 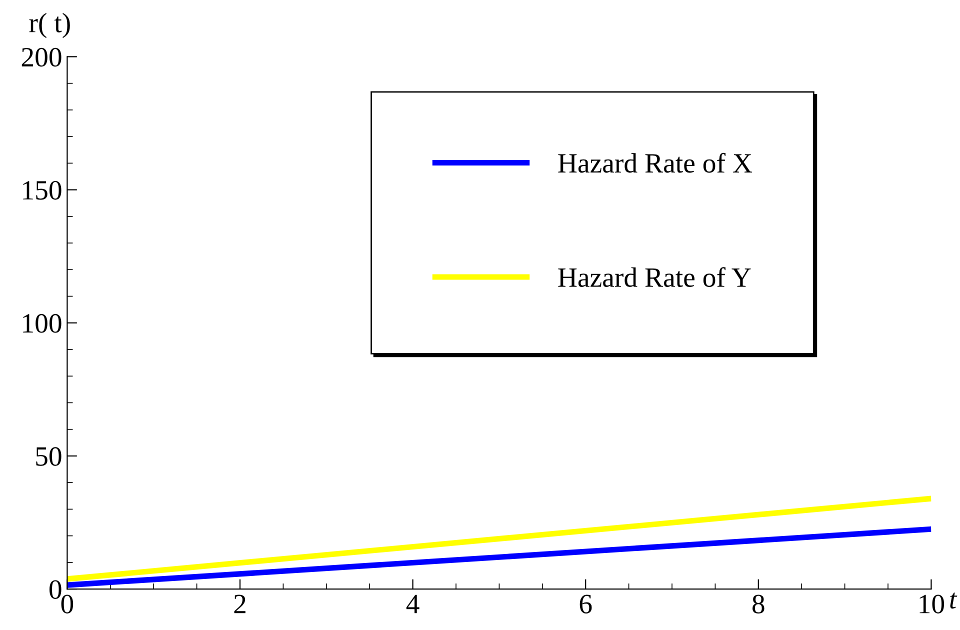 I want to click on x-tick-label: 0, so click(x=67, y=604).